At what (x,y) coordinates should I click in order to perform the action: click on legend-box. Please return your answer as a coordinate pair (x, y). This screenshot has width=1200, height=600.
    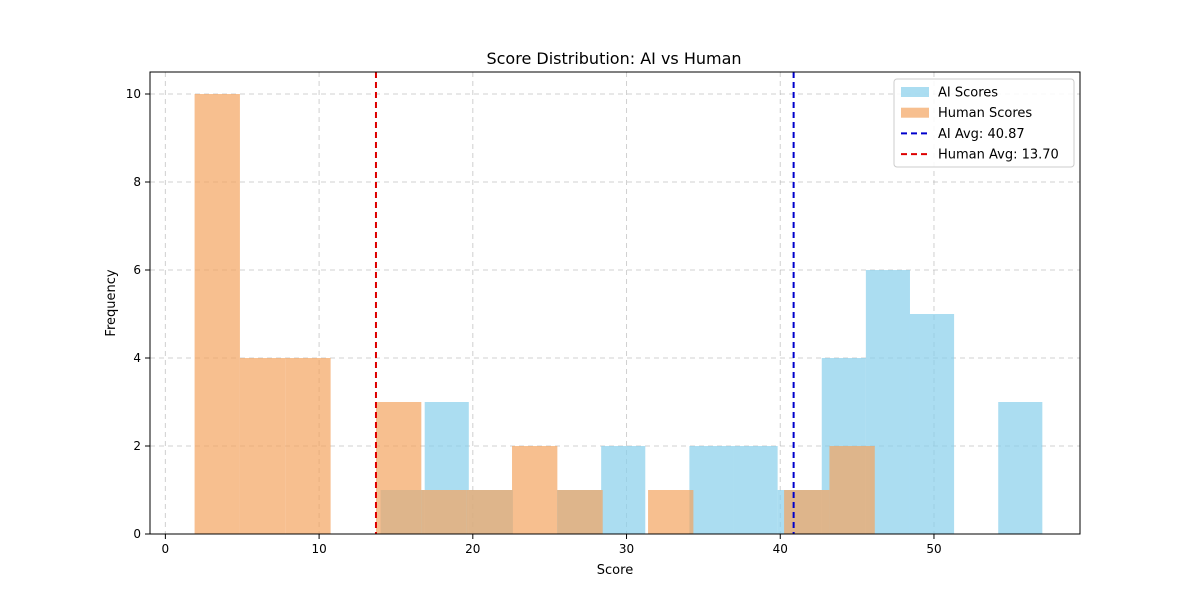
    Looking at the image, I should click on (984, 123).